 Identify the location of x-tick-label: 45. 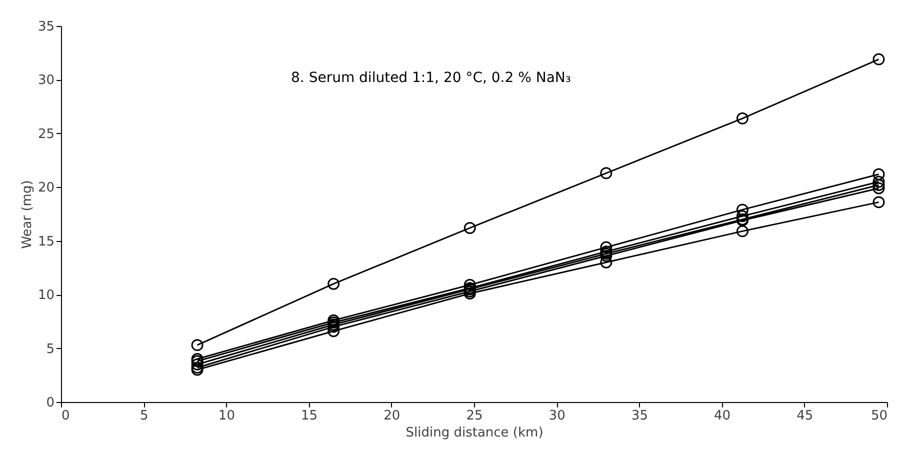
(805, 416).